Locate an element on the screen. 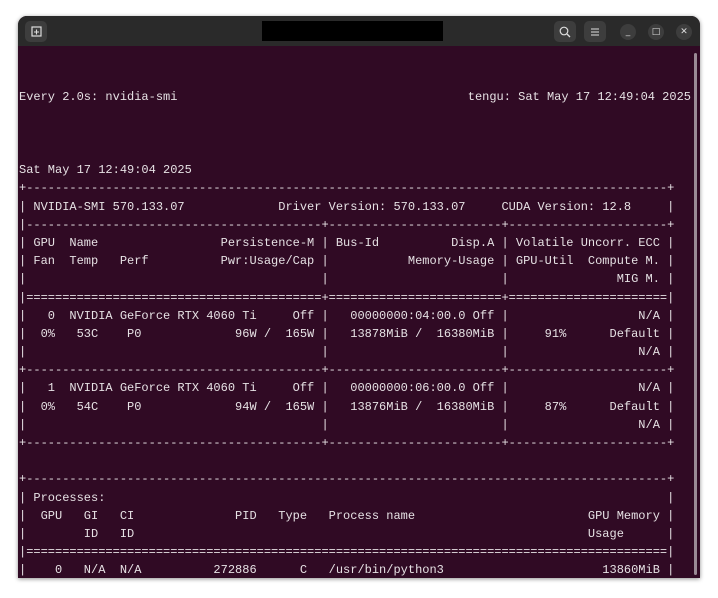 This screenshot has width=718, height=598. maximize-button: □ is located at coordinates (656, 32).